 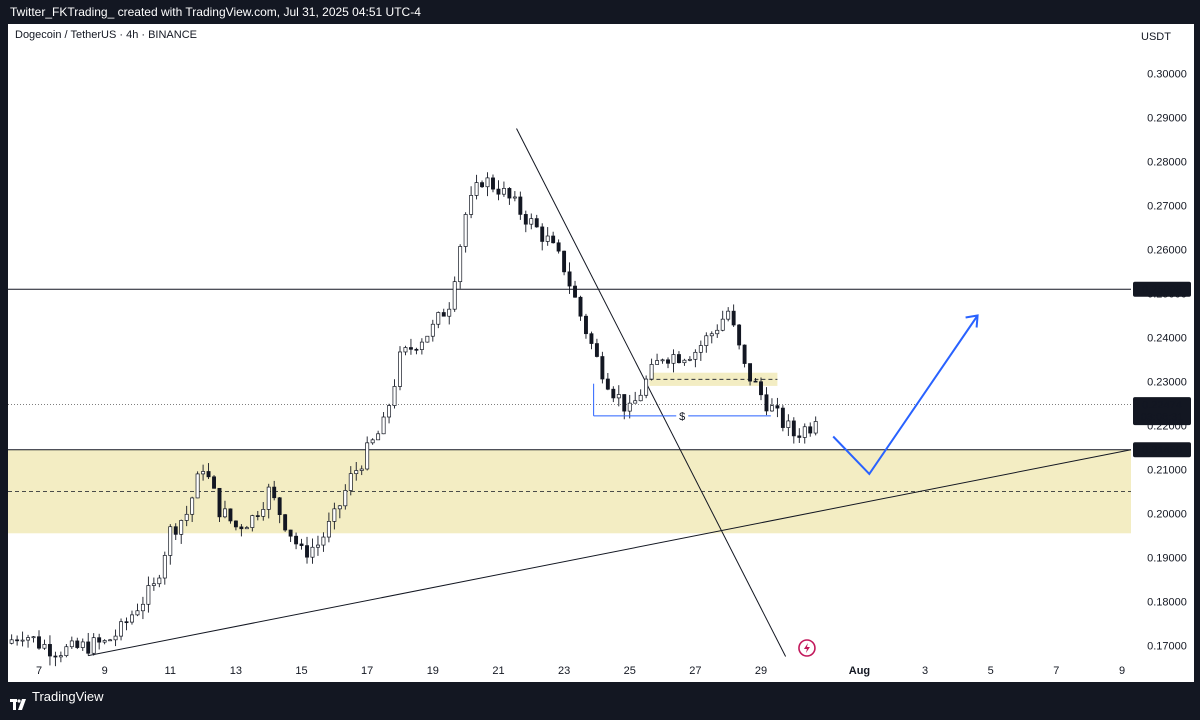 What do you see at coordinates (630, 671) in the screenshot?
I see `x-tick-label: 25` at bounding box center [630, 671].